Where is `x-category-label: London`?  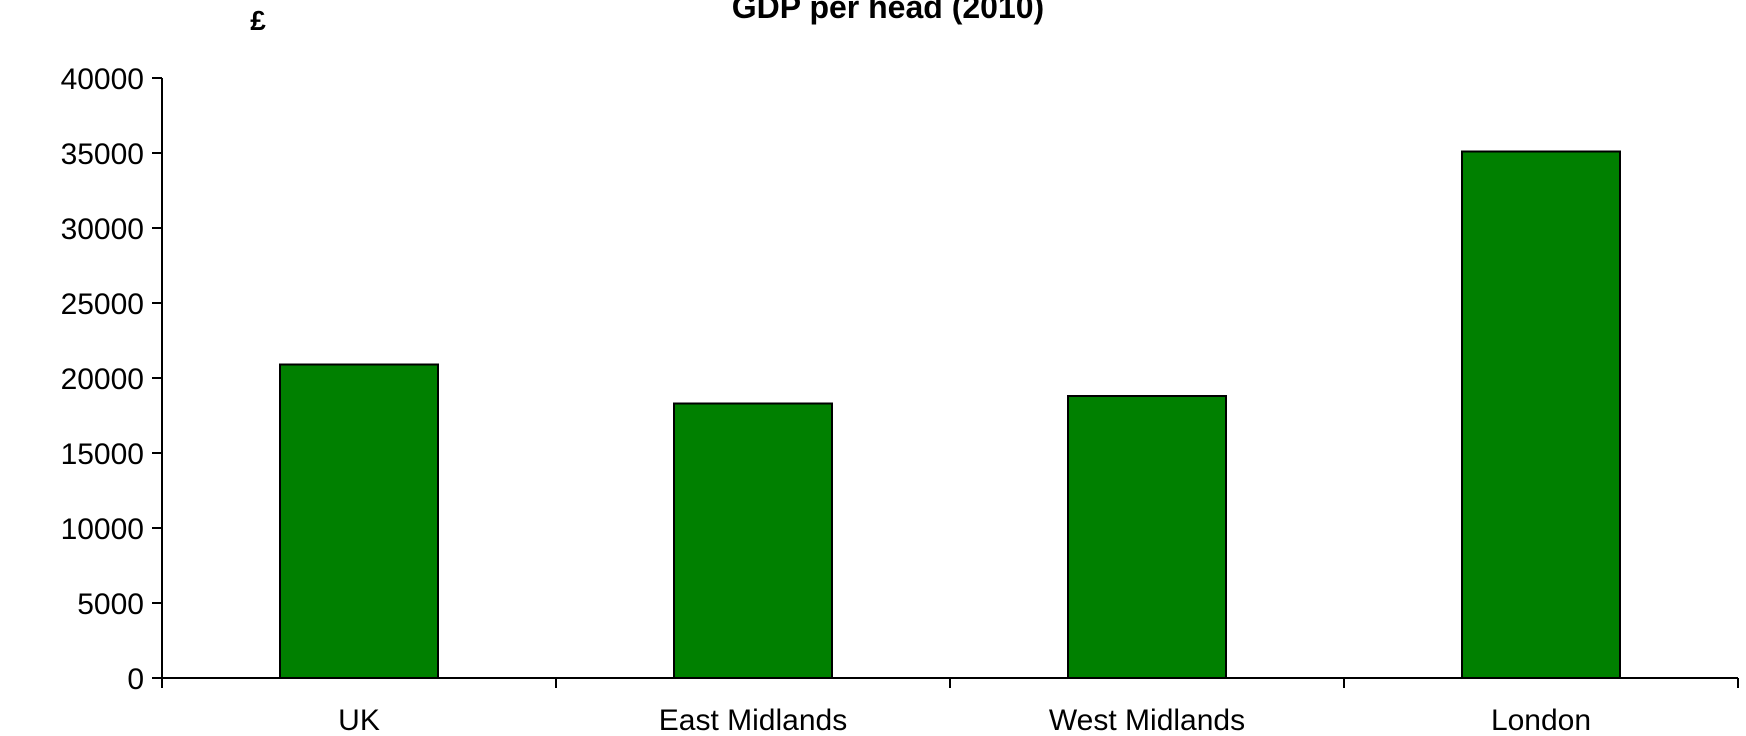
x-category-label: London is located at coordinates (1541, 720).